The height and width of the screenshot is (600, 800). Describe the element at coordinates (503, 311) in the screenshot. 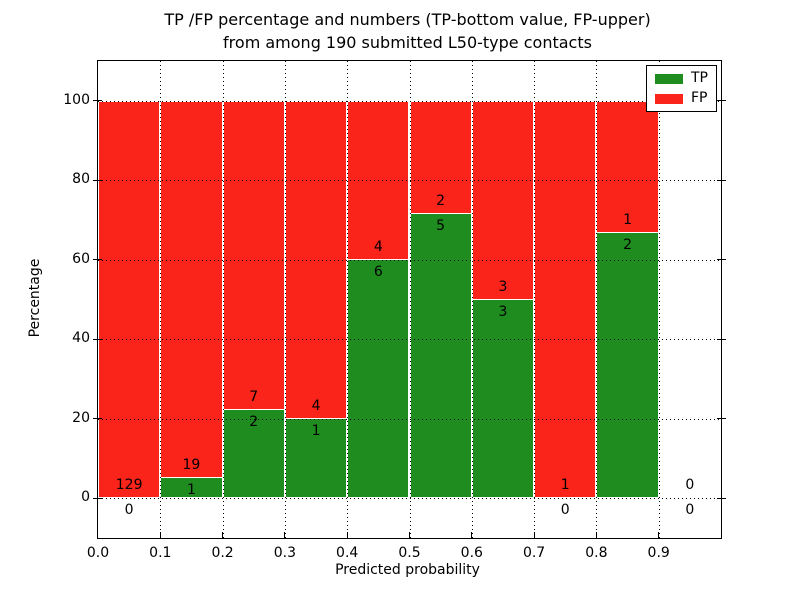

I see `tp-count-label: 3` at that location.